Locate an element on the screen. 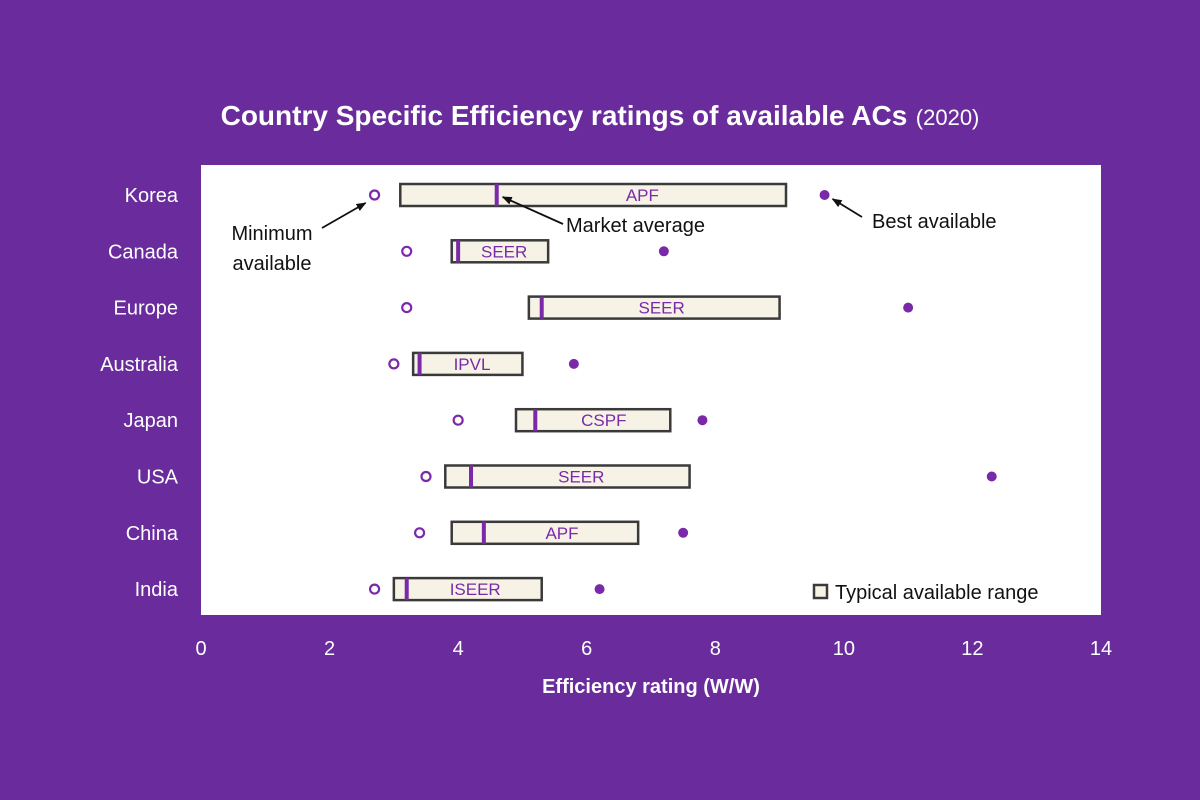  annotation-average-arrow is located at coordinates (532, 210).